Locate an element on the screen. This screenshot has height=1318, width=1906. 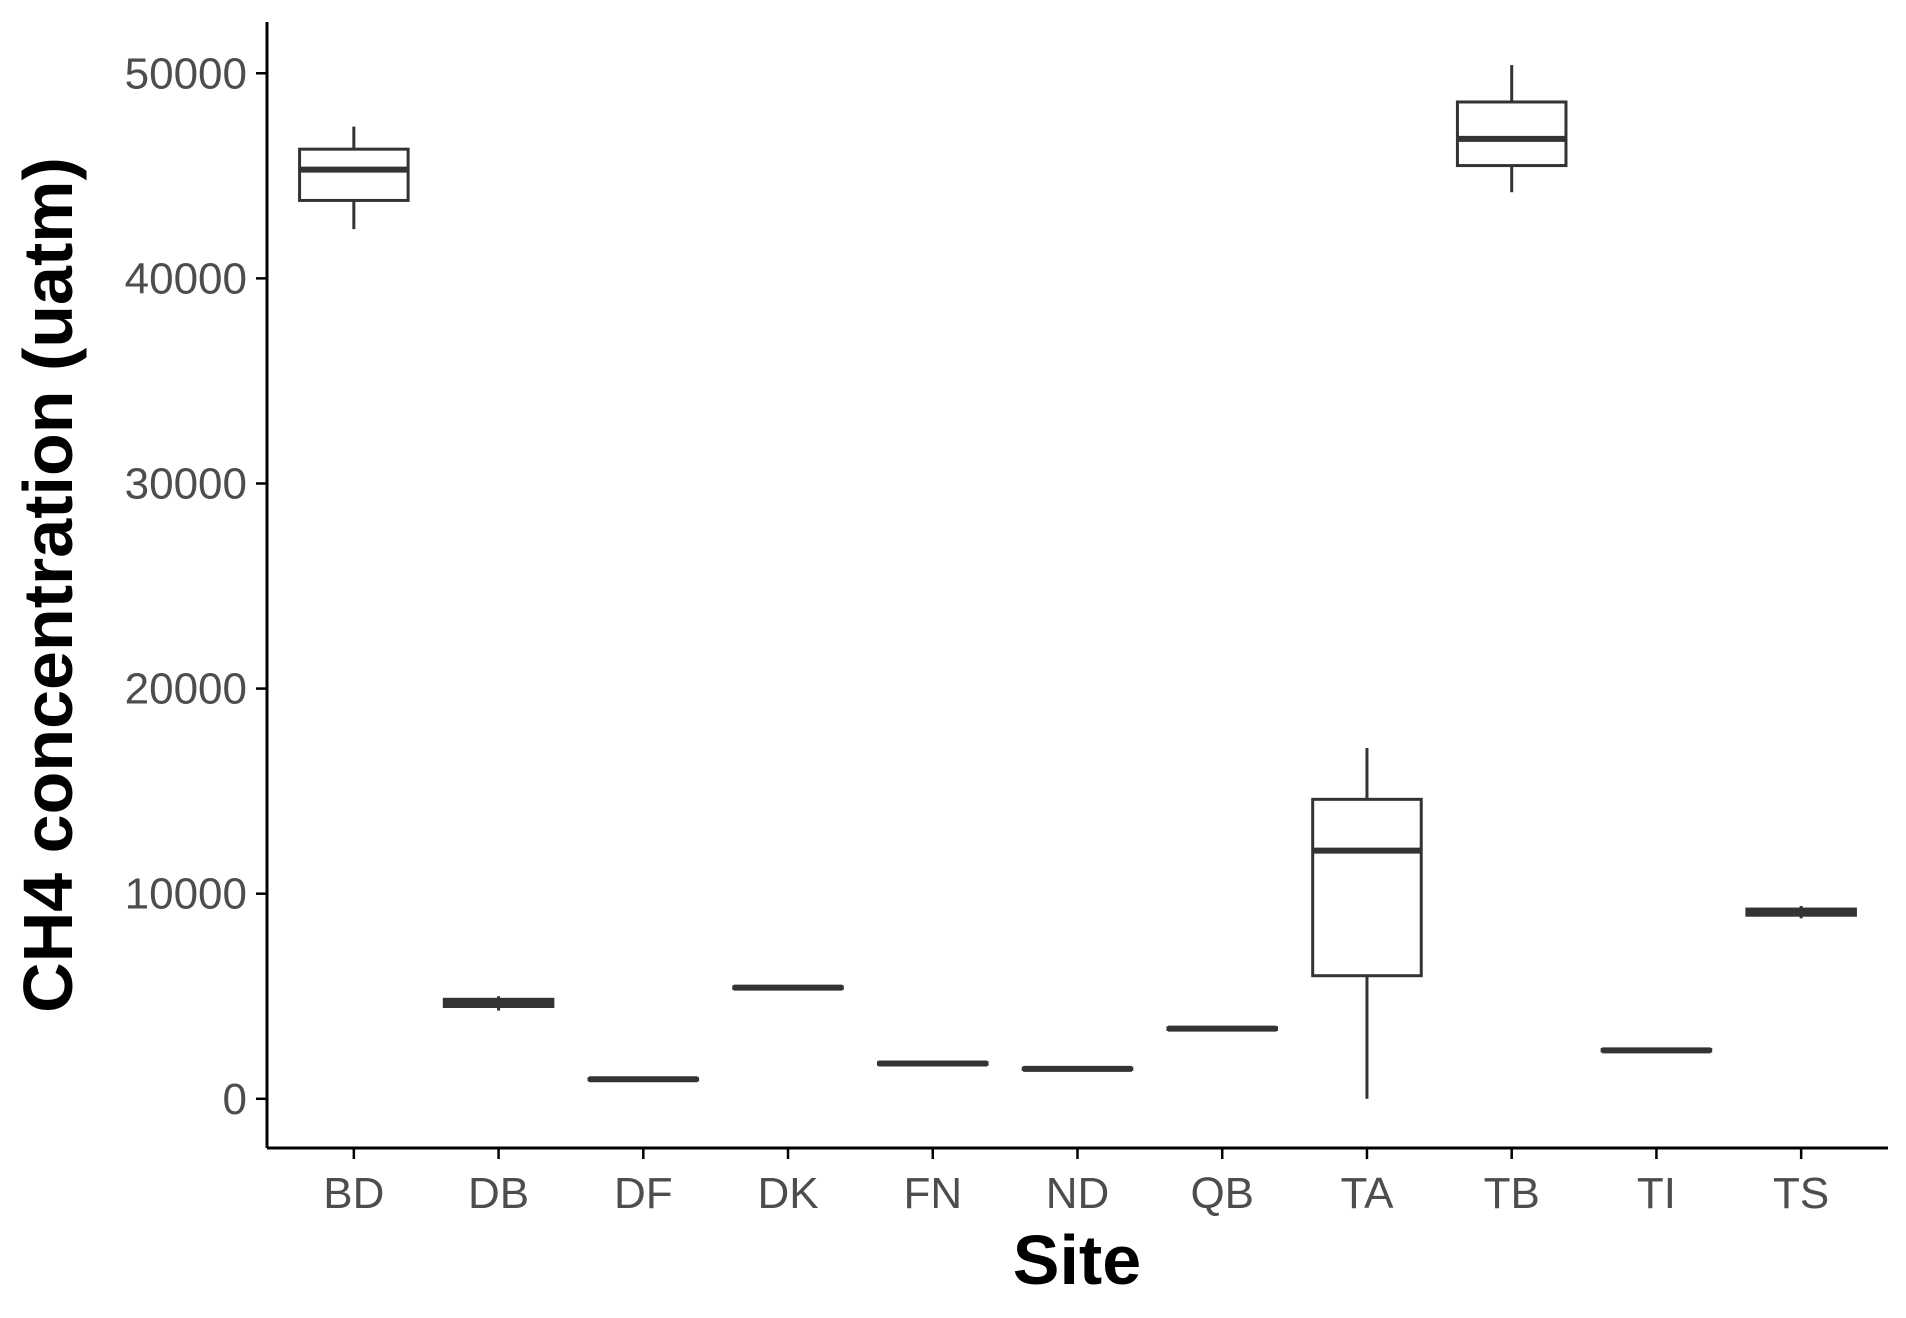
x-tick-label: DK is located at coordinates (787, 1193).